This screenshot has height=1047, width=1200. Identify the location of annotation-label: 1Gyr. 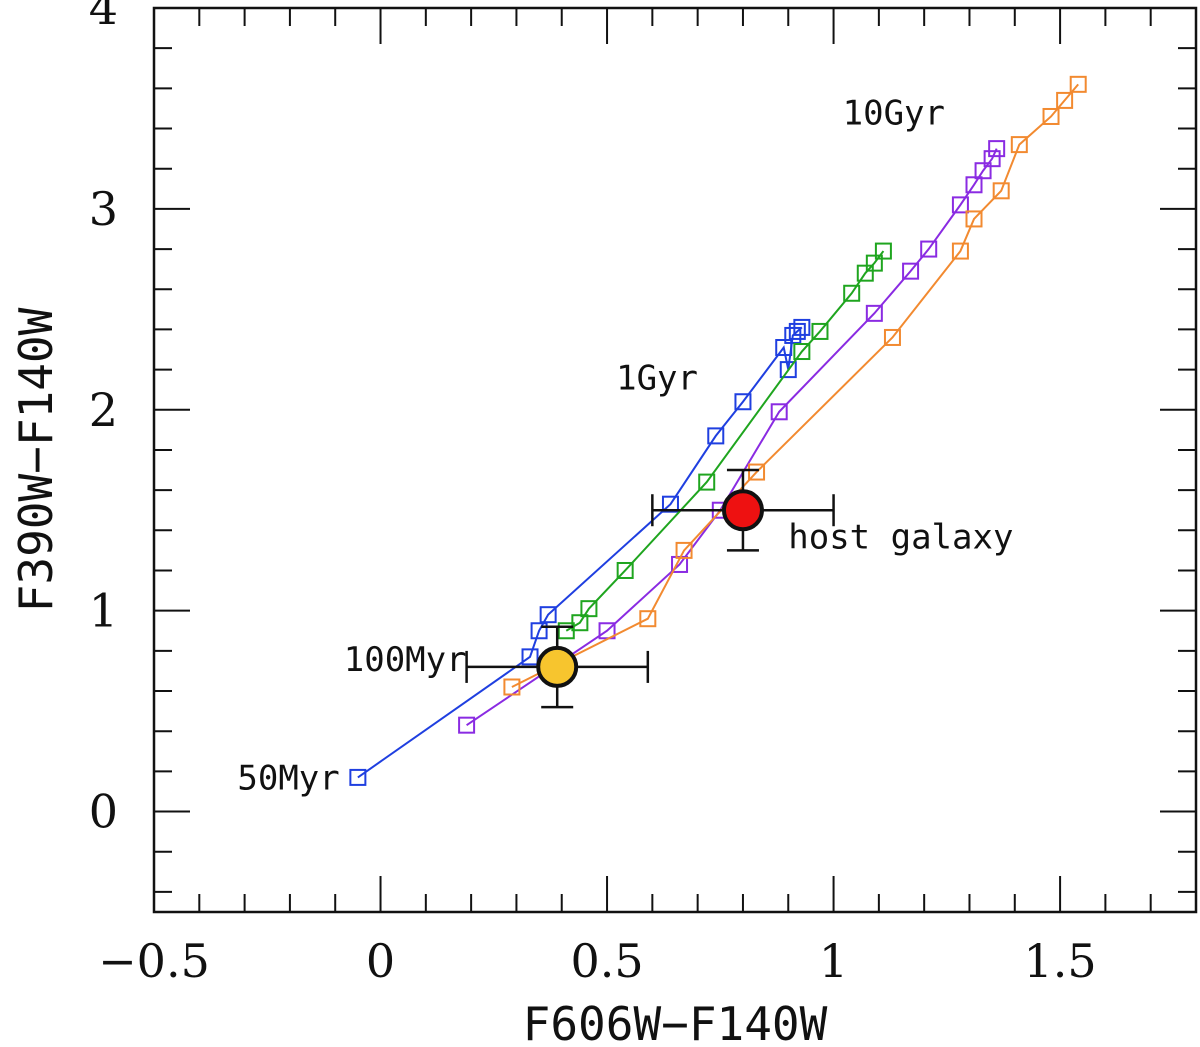
(657, 379).